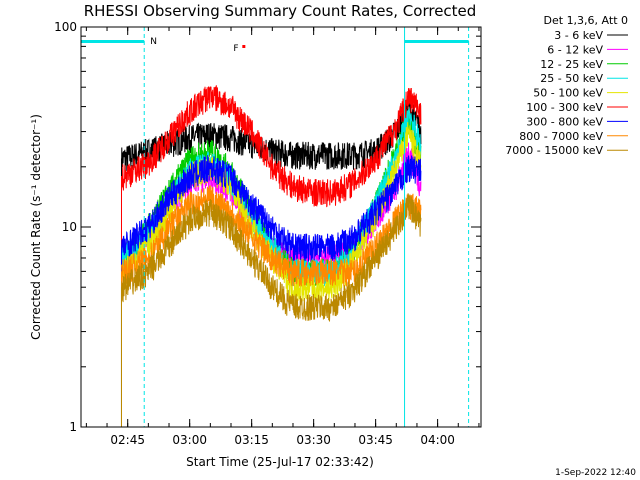  What do you see at coordinates (554, 150) in the screenshot?
I see `legend-entry: 7000 - 15000 keV` at bounding box center [554, 150].